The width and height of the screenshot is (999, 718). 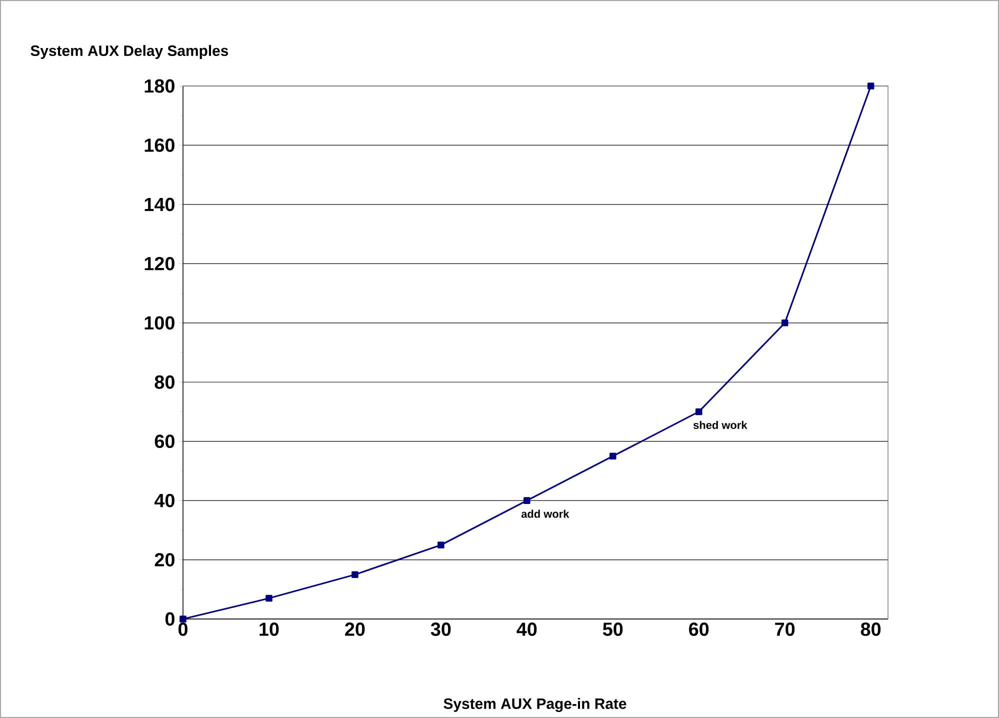 What do you see at coordinates (699, 629) in the screenshot?
I see `x-tick-label: 60` at bounding box center [699, 629].